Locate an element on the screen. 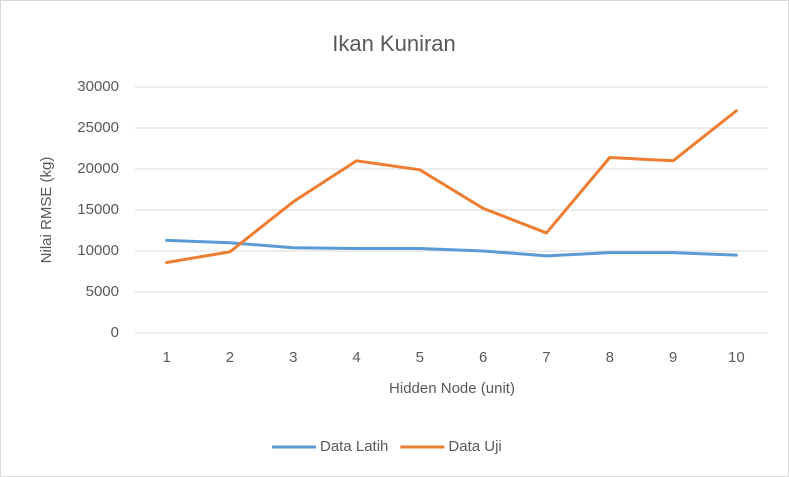 The width and height of the screenshot is (789, 477). y-tick-label: 15000 is located at coordinates (98, 209).